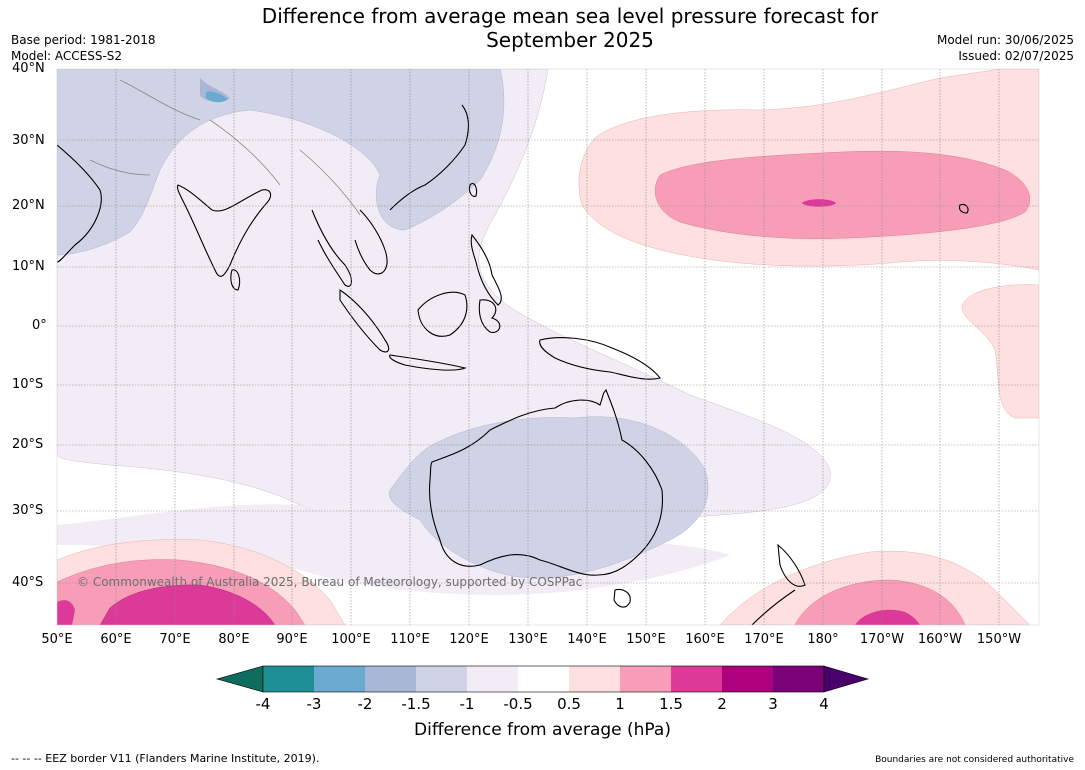 The image size is (1085, 770). Describe the element at coordinates (234, 639) in the screenshot. I see `lon-label-80e: 80°E` at that location.